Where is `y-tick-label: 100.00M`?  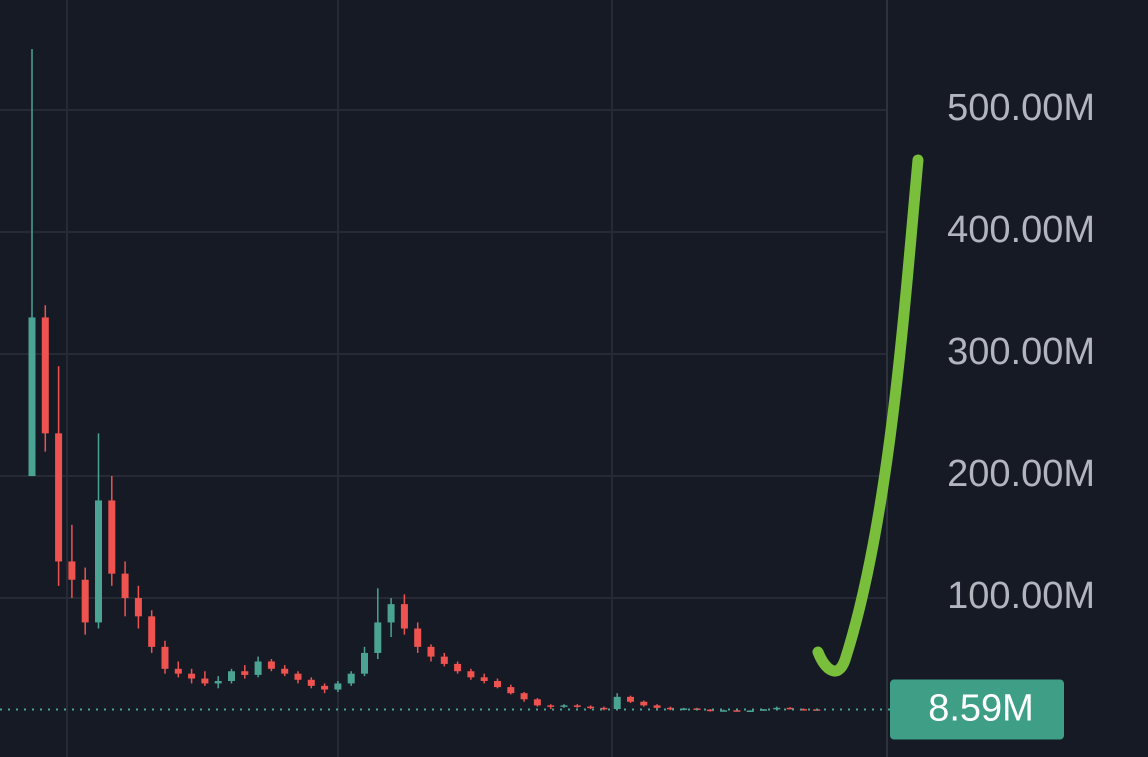 y-tick-label: 100.00M is located at coordinates (1021, 596).